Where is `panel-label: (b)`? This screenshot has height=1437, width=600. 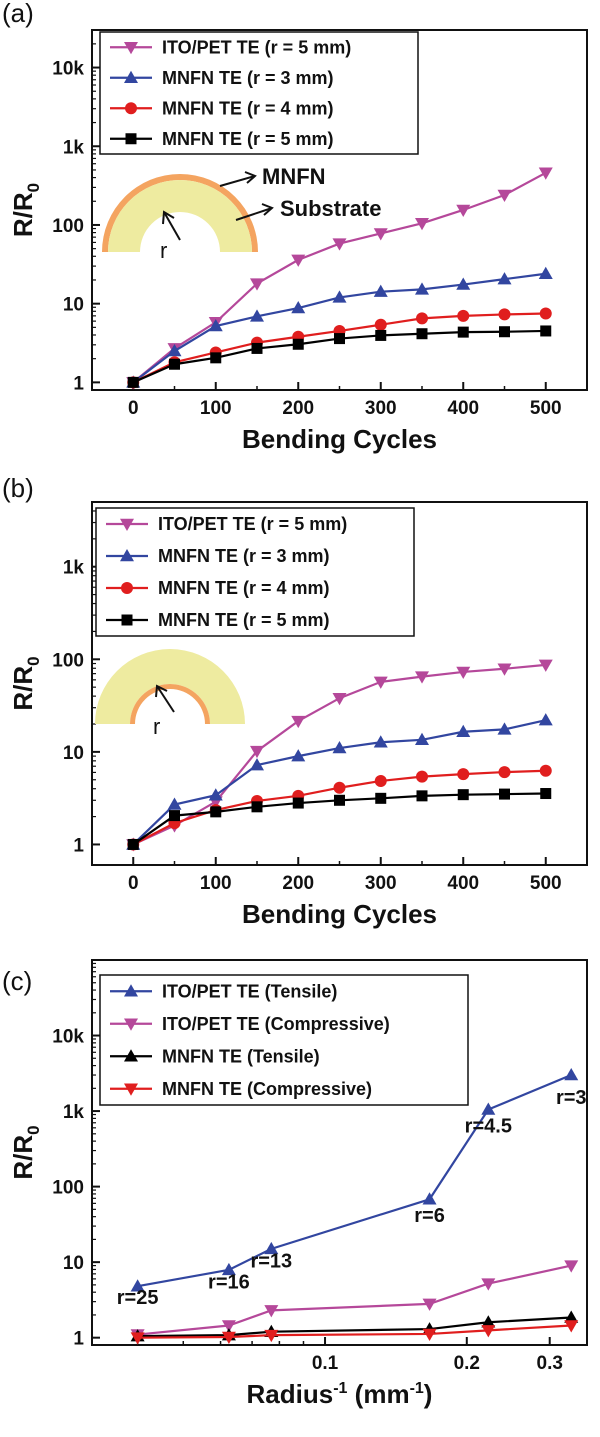
panel-label: (b) is located at coordinates (18, 488).